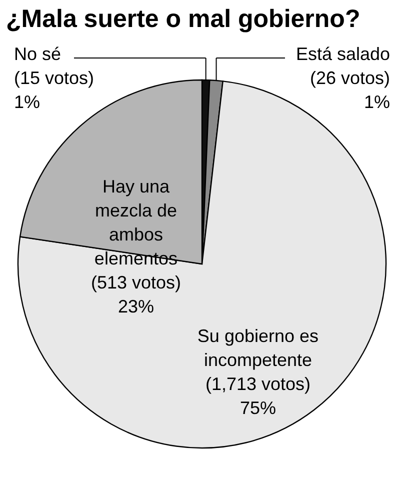  Describe the element at coordinates (183, 19) in the screenshot. I see `chart-title: ¿Mala suerte o mal gobierno?` at that location.